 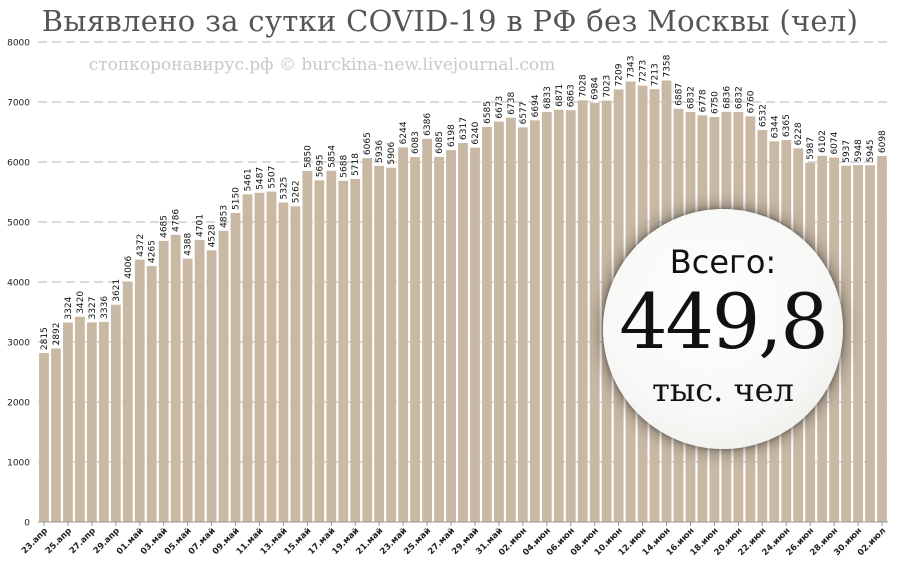 What do you see at coordinates (93, 307) in the screenshot?
I see `bar-value-label: 3327` at bounding box center [93, 307].